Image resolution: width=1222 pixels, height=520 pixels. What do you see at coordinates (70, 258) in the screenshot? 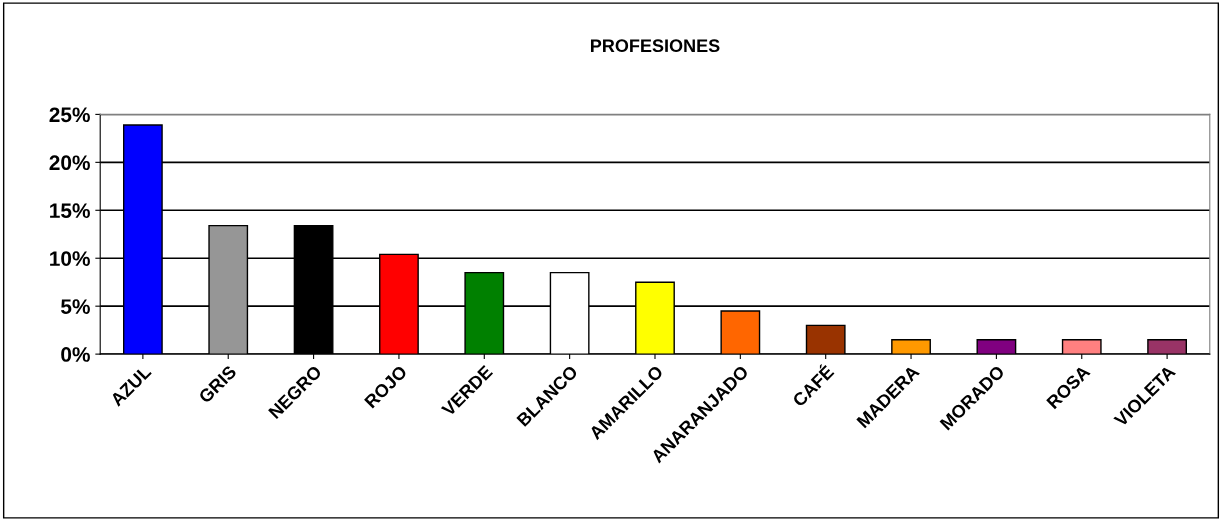
I see `y-tick-label: 10%` at bounding box center [70, 258].